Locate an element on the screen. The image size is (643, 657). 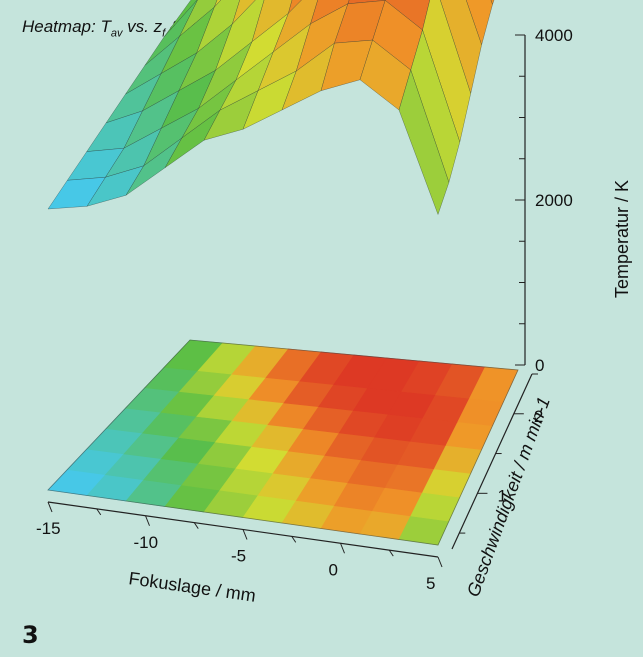
title-vs-z: vs. z is located at coordinates (142, 26).